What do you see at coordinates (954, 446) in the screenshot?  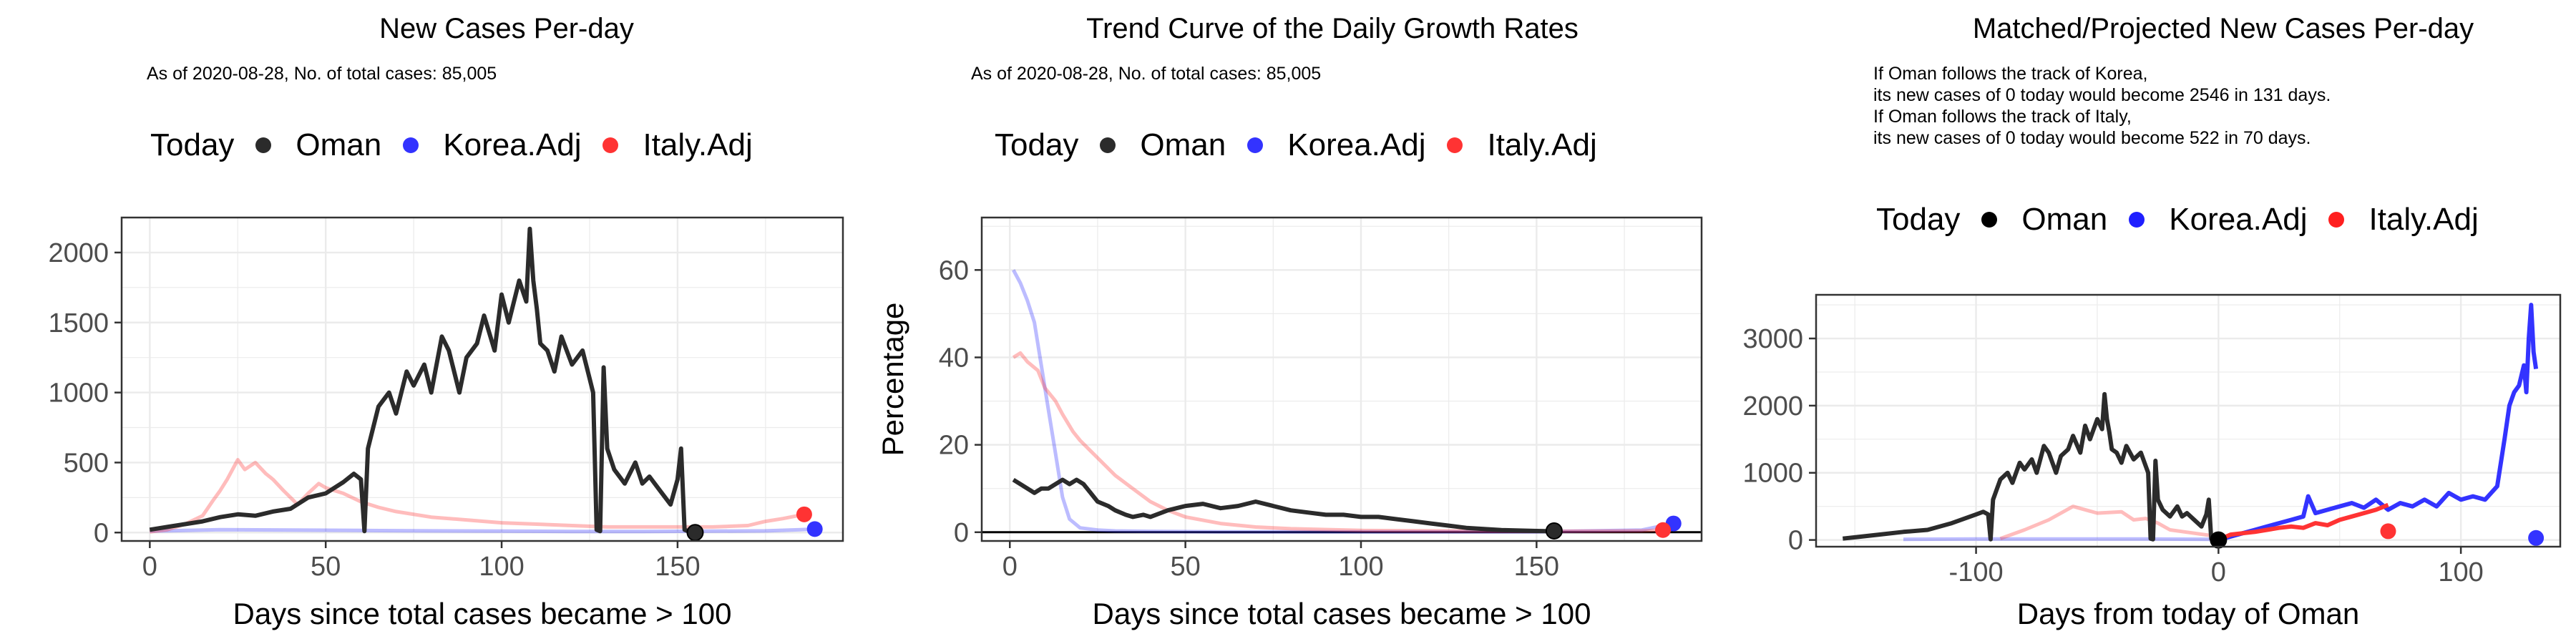 I see `y-tick-label: 20` at bounding box center [954, 446].